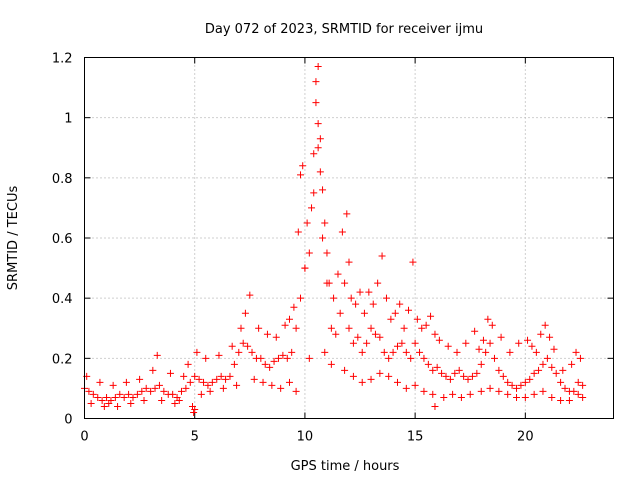 Image resolution: width=640 pixels, height=480 pixels. Describe the element at coordinates (68, 420) in the screenshot. I see `y-tick-label: 0` at that location.